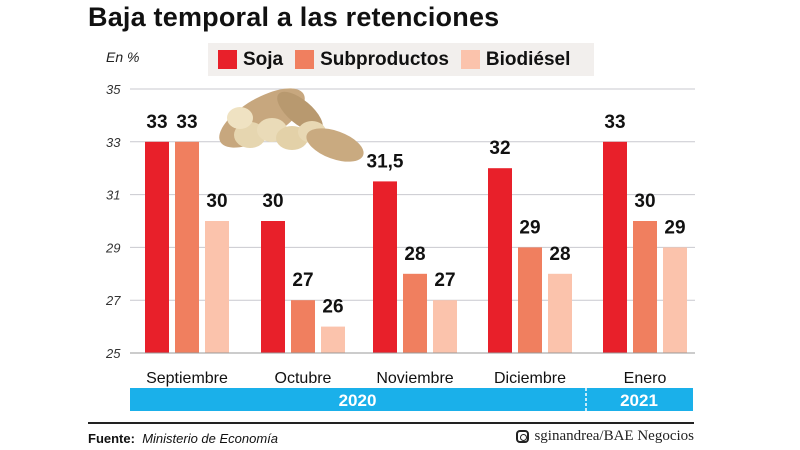  What do you see at coordinates (291, 125) in the screenshot?
I see `soybean-image` at bounding box center [291, 125].